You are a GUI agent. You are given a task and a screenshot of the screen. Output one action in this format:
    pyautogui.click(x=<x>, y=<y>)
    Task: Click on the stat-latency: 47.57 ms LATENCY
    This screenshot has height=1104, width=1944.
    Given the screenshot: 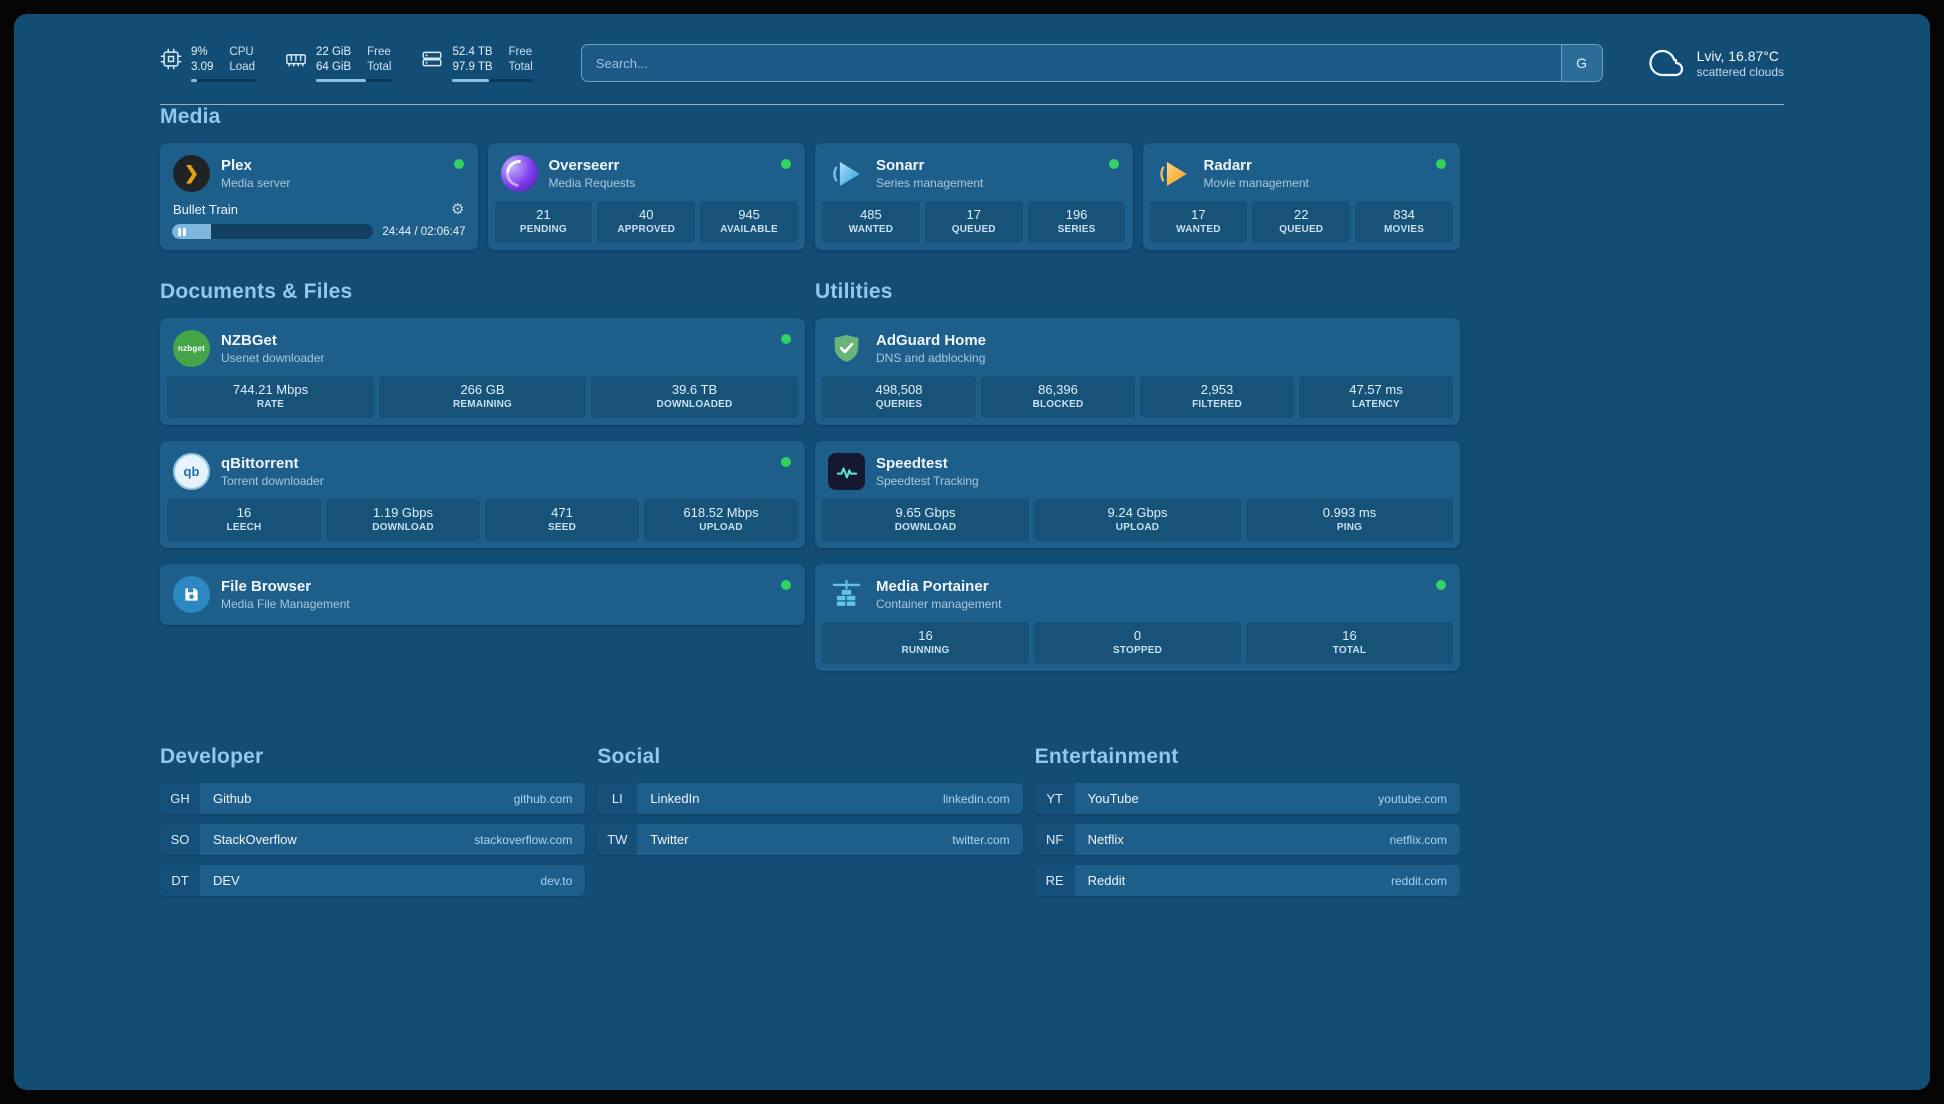 What is the action you would take?
    pyautogui.click(x=1376, y=397)
    